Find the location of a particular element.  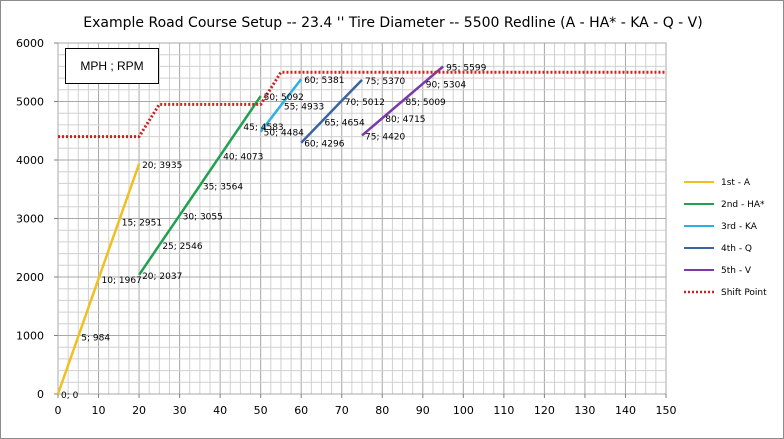

y-tick-label: 1000 is located at coordinates (30, 336).